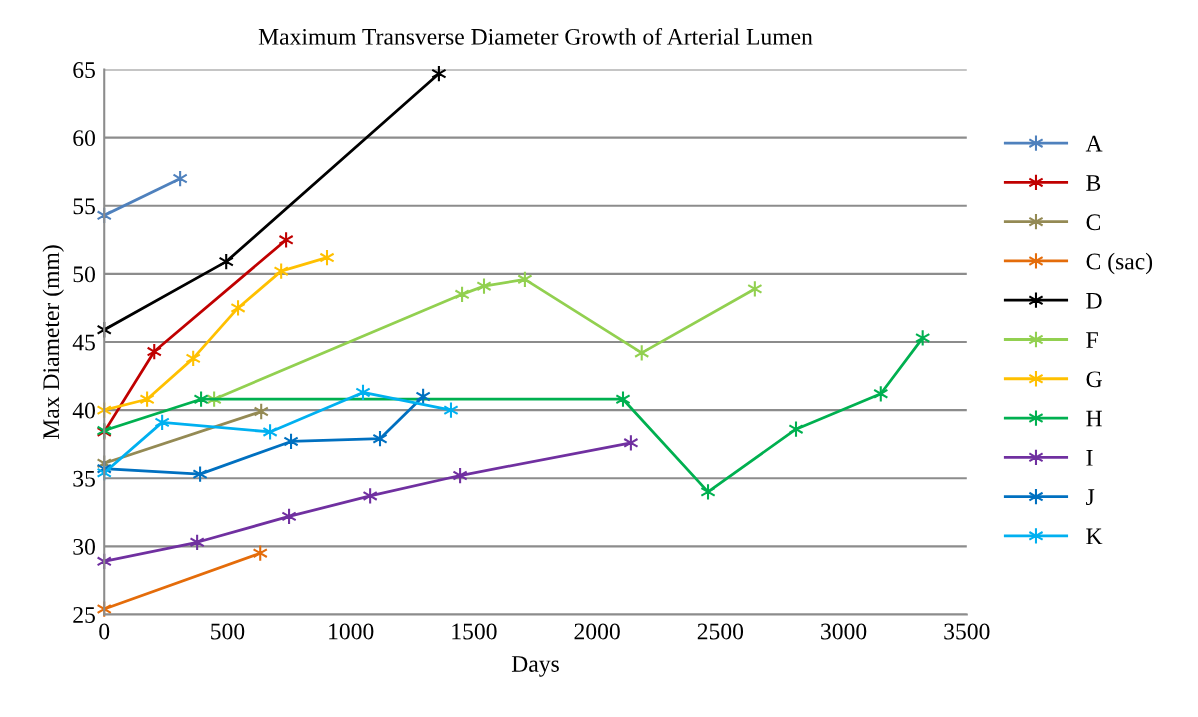  I want to click on x-tick-label: 1000, so click(351, 631).